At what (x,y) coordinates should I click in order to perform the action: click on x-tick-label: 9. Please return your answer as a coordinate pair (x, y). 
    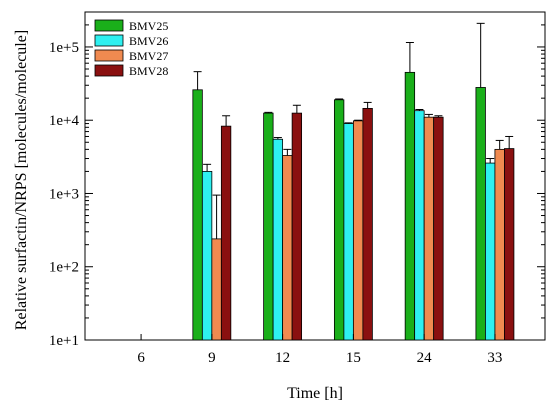
    Looking at the image, I should click on (212, 358).